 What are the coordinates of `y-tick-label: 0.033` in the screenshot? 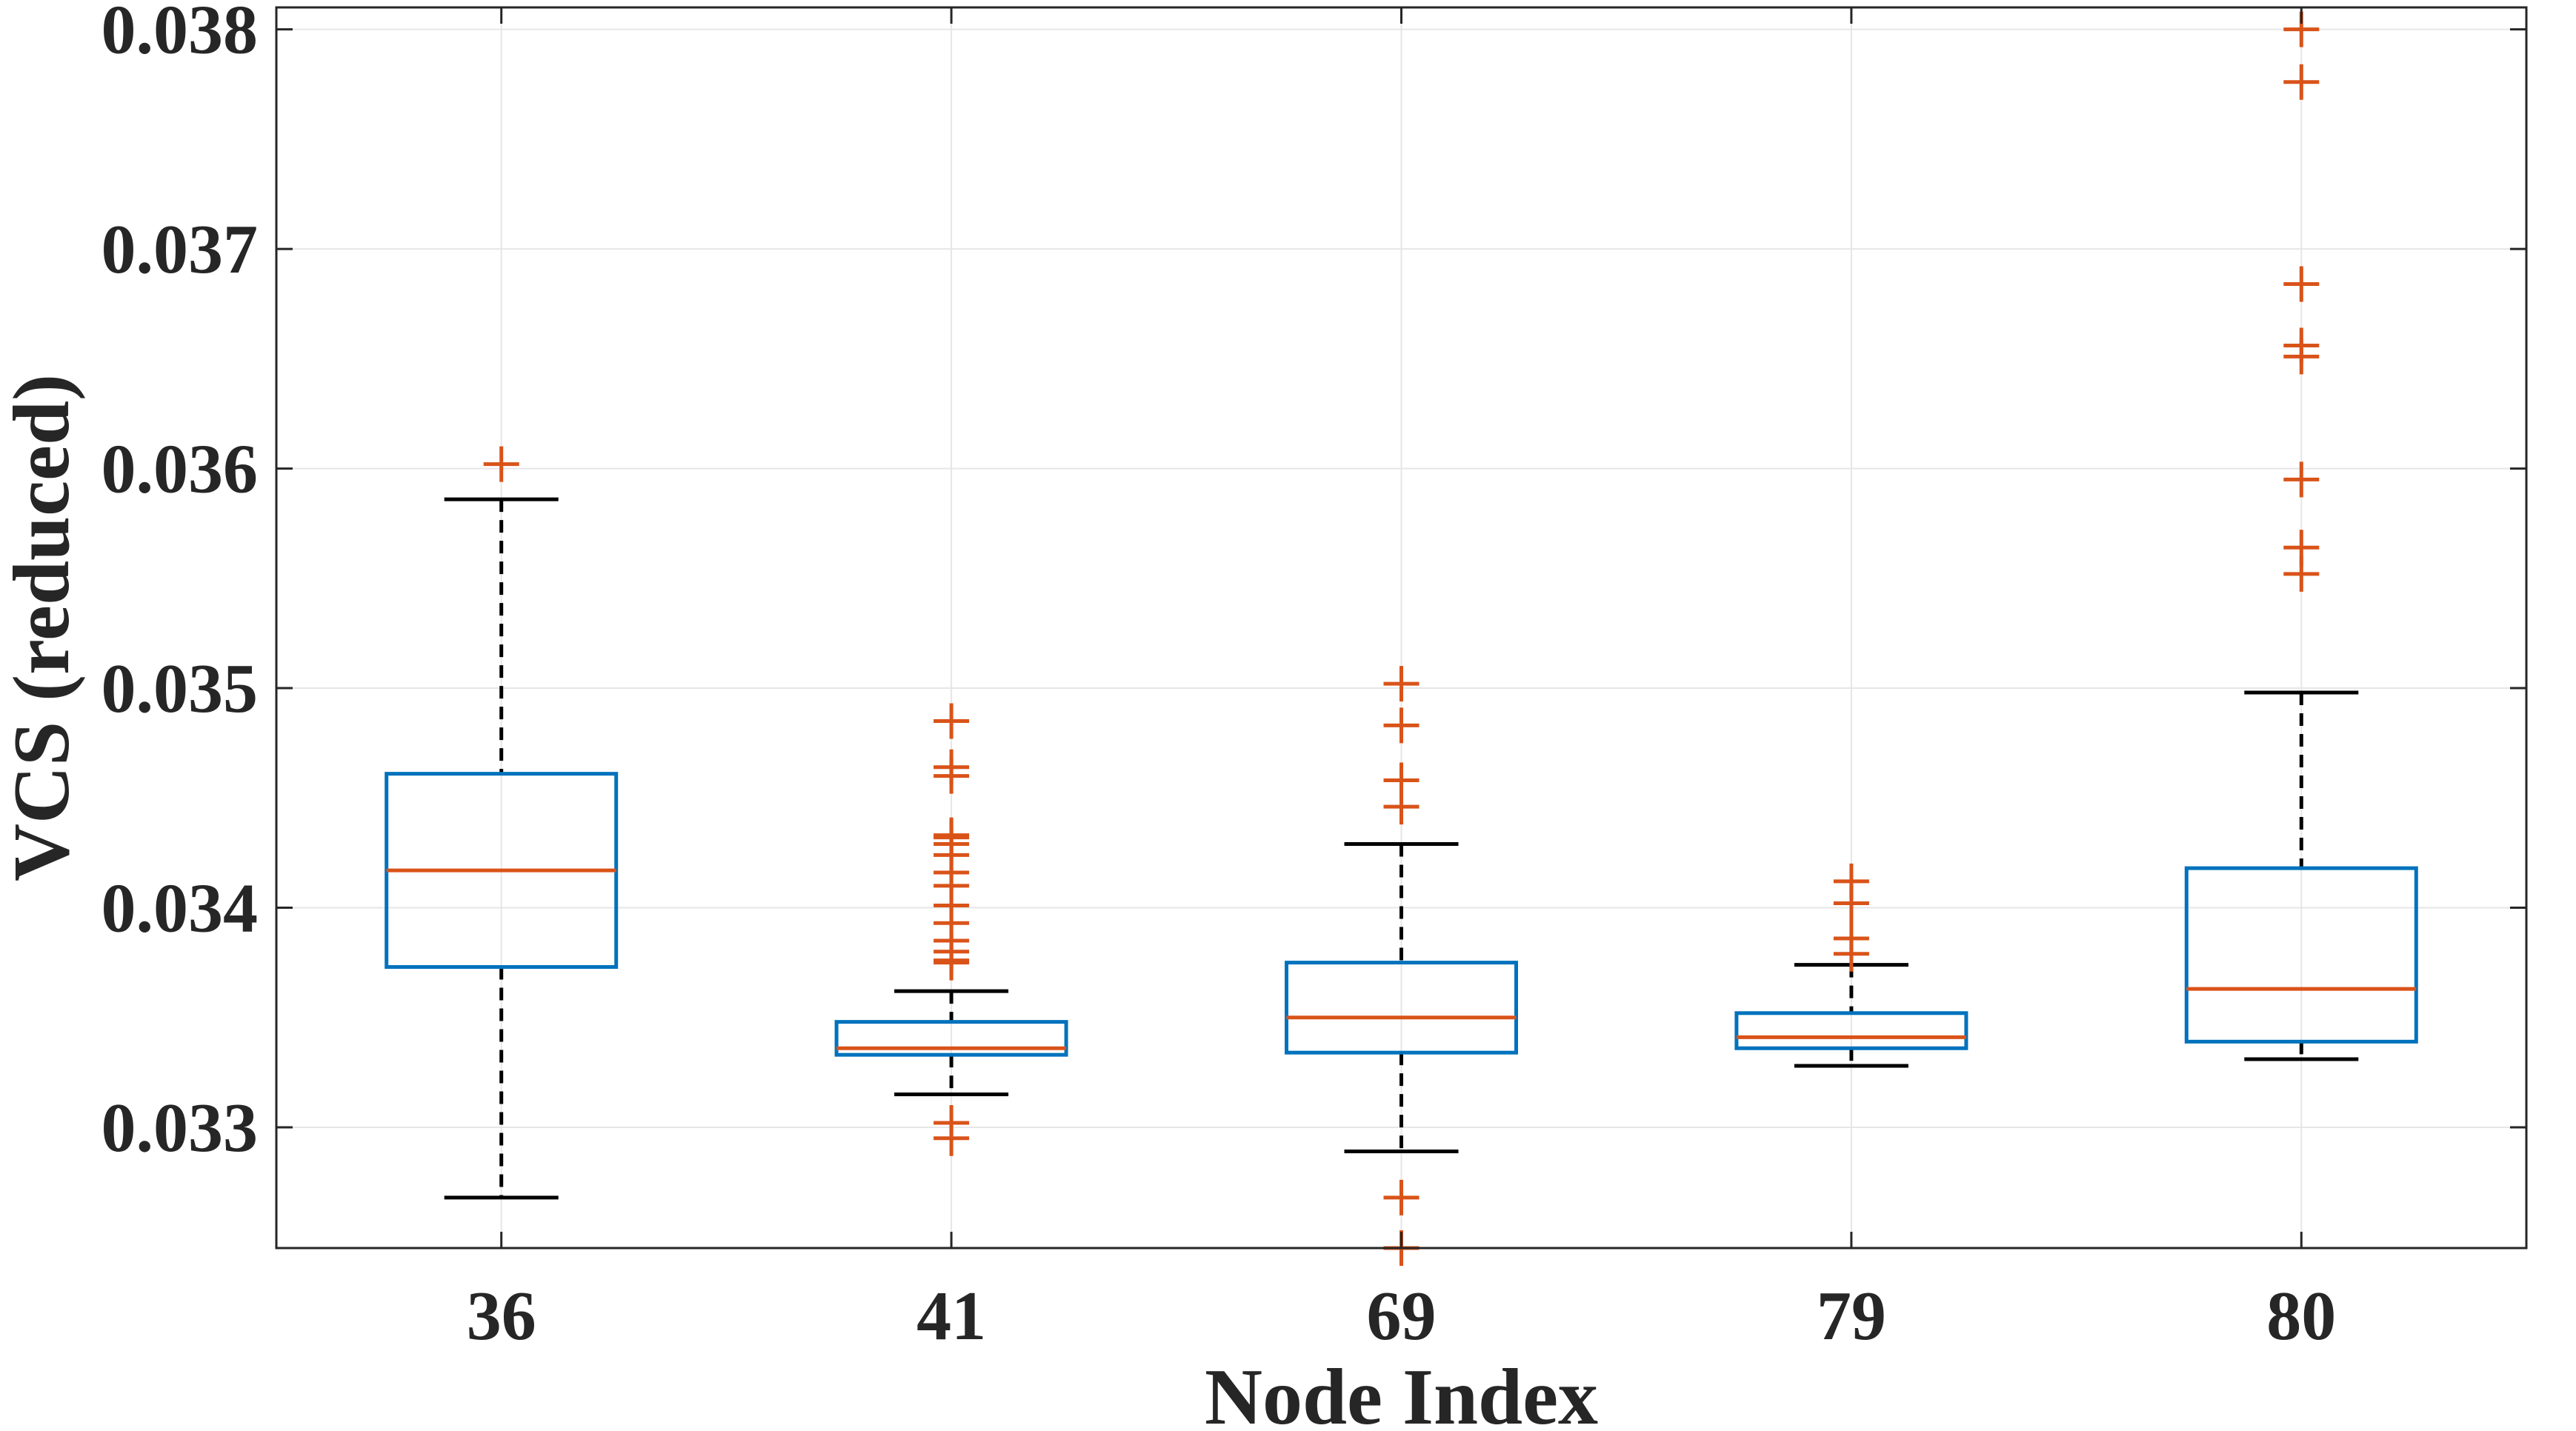 It's located at (180, 1128).